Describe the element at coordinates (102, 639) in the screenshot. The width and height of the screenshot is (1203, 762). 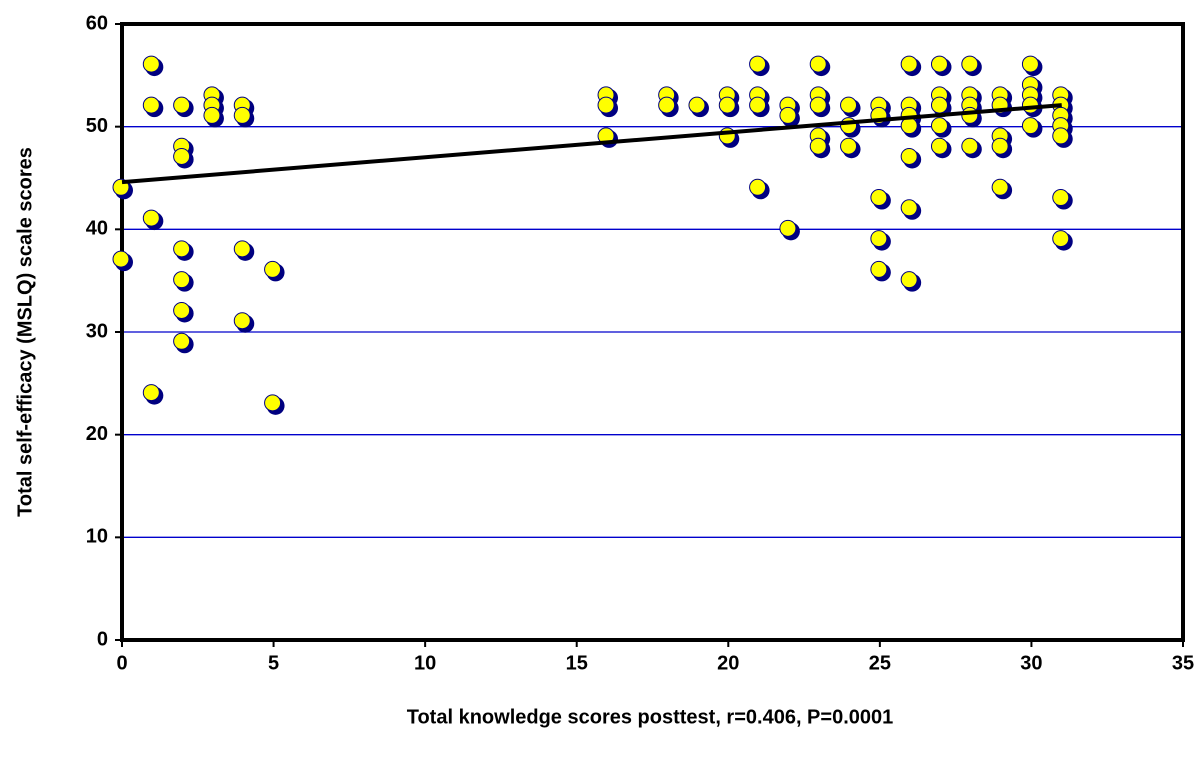
I see `y-tick-label: 0` at that location.